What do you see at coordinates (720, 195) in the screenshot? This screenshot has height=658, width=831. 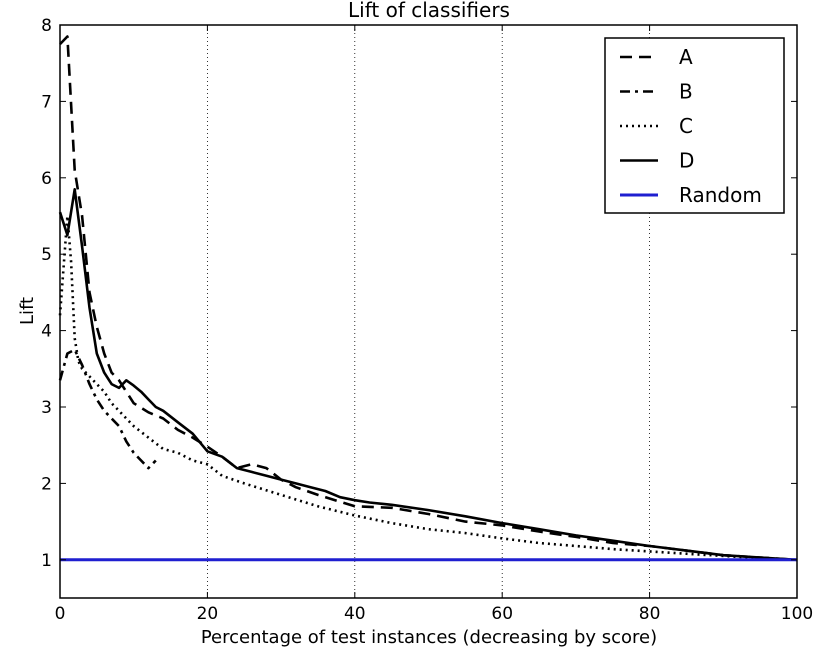 I see `legend-label-random: Random` at bounding box center [720, 195].